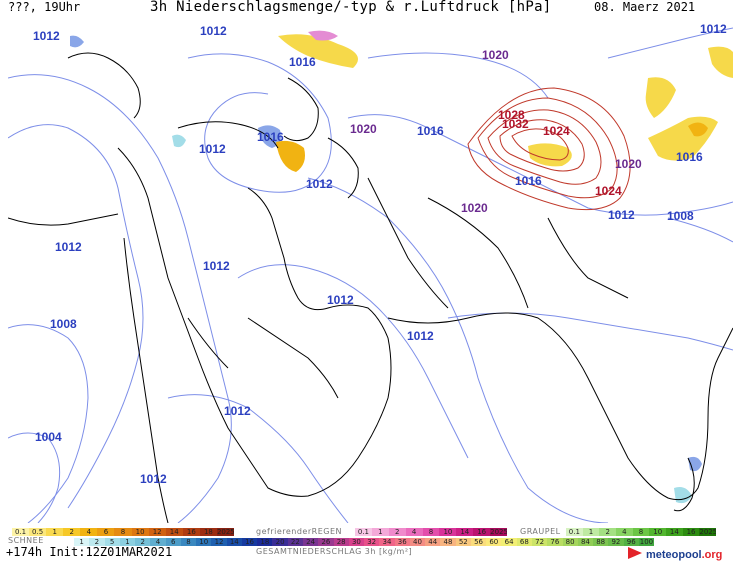 This screenshot has height=566, width=733. What do you see at coordinates (494, 542) in the screenshot?
I see `legend-swatch: 60` at bounding box center [494, 542].